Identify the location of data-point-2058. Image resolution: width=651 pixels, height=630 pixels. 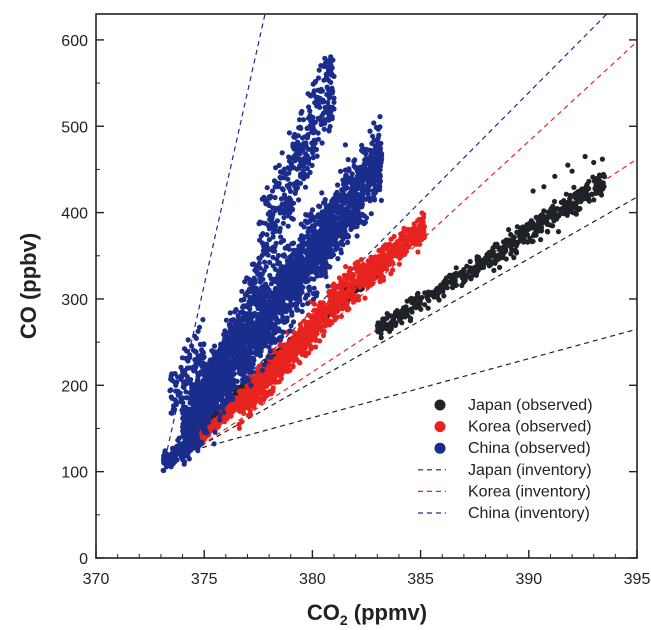
(353, 274).